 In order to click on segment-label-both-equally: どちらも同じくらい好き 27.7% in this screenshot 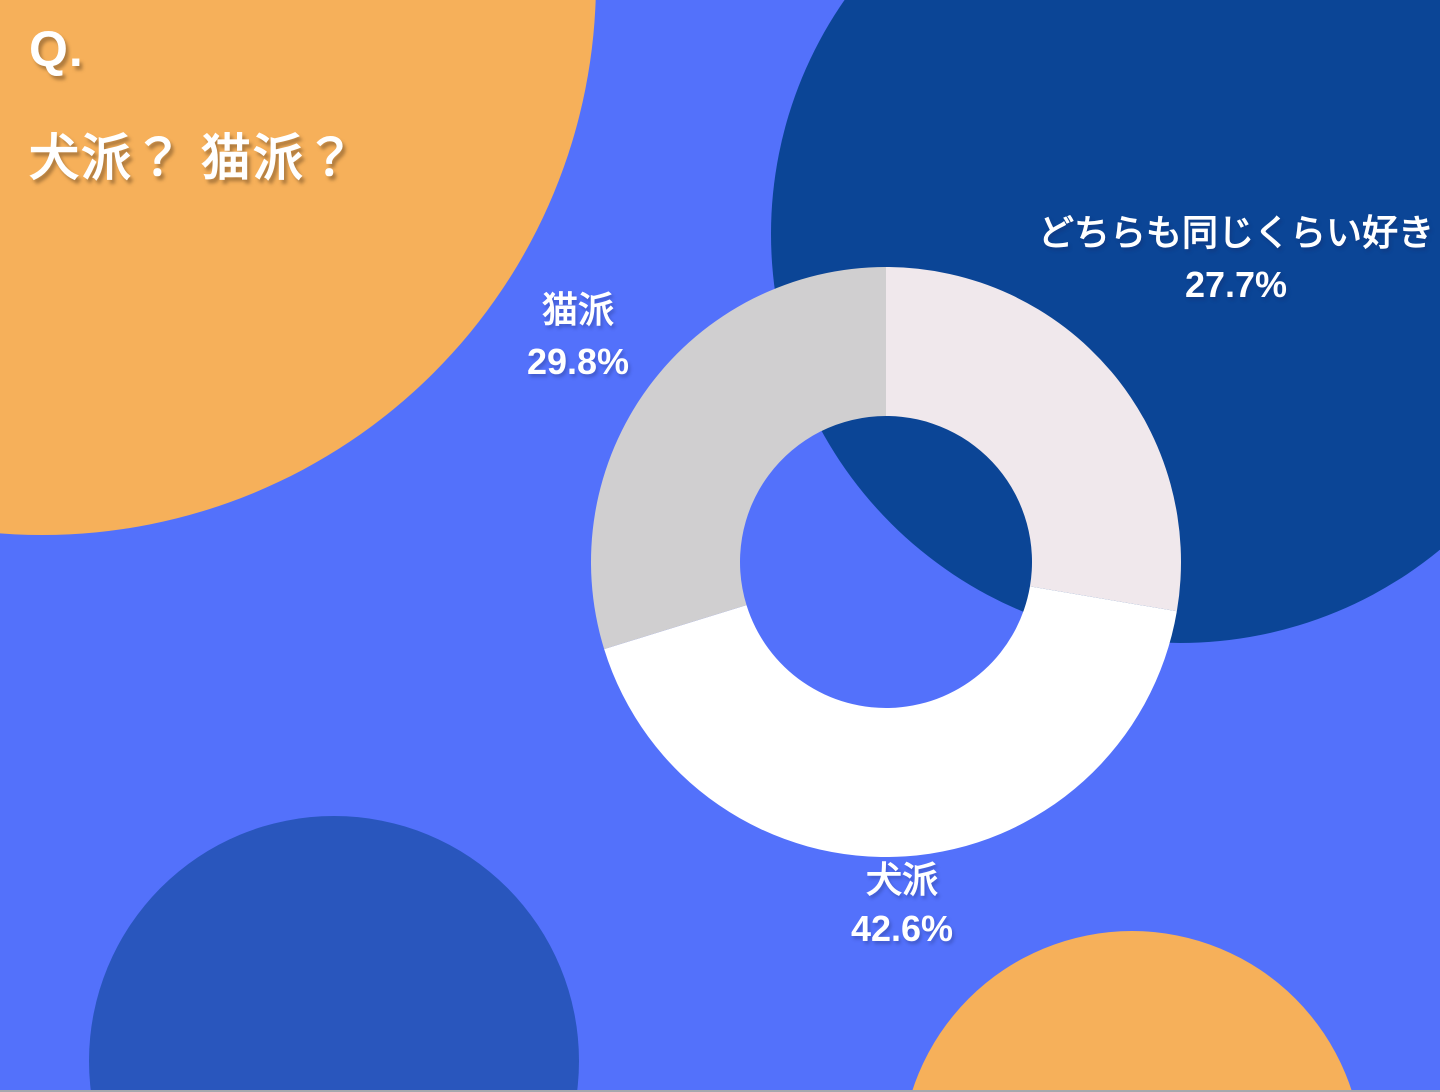, I will do `click(1236, 259)`.